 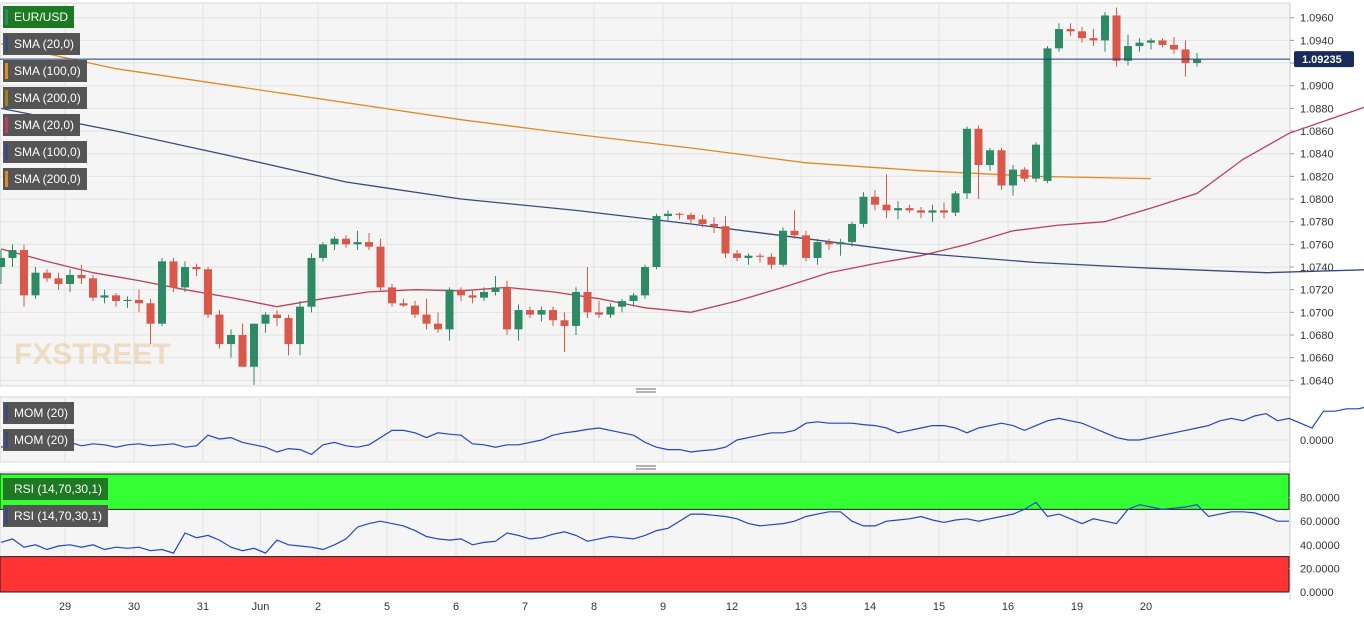 What do you see at coordinates (6, 17) in the screenshot?
I see `symbol-swatch` at bounding box center [6, 17].